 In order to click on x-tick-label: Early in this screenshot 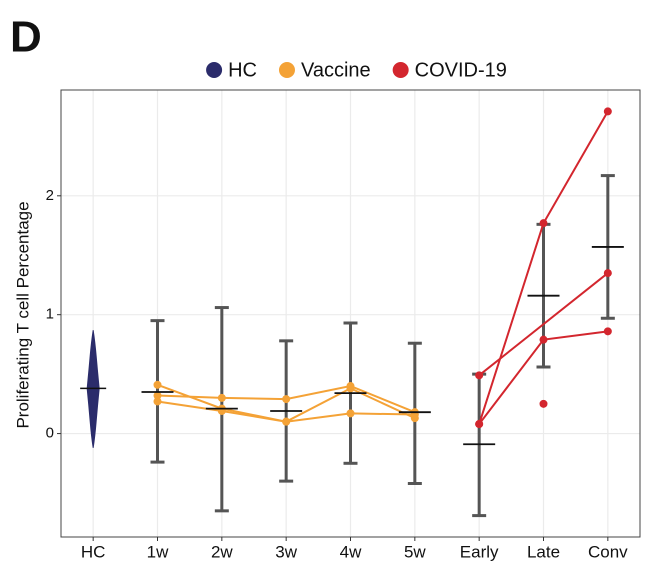, I will do `click(479, 551)`.